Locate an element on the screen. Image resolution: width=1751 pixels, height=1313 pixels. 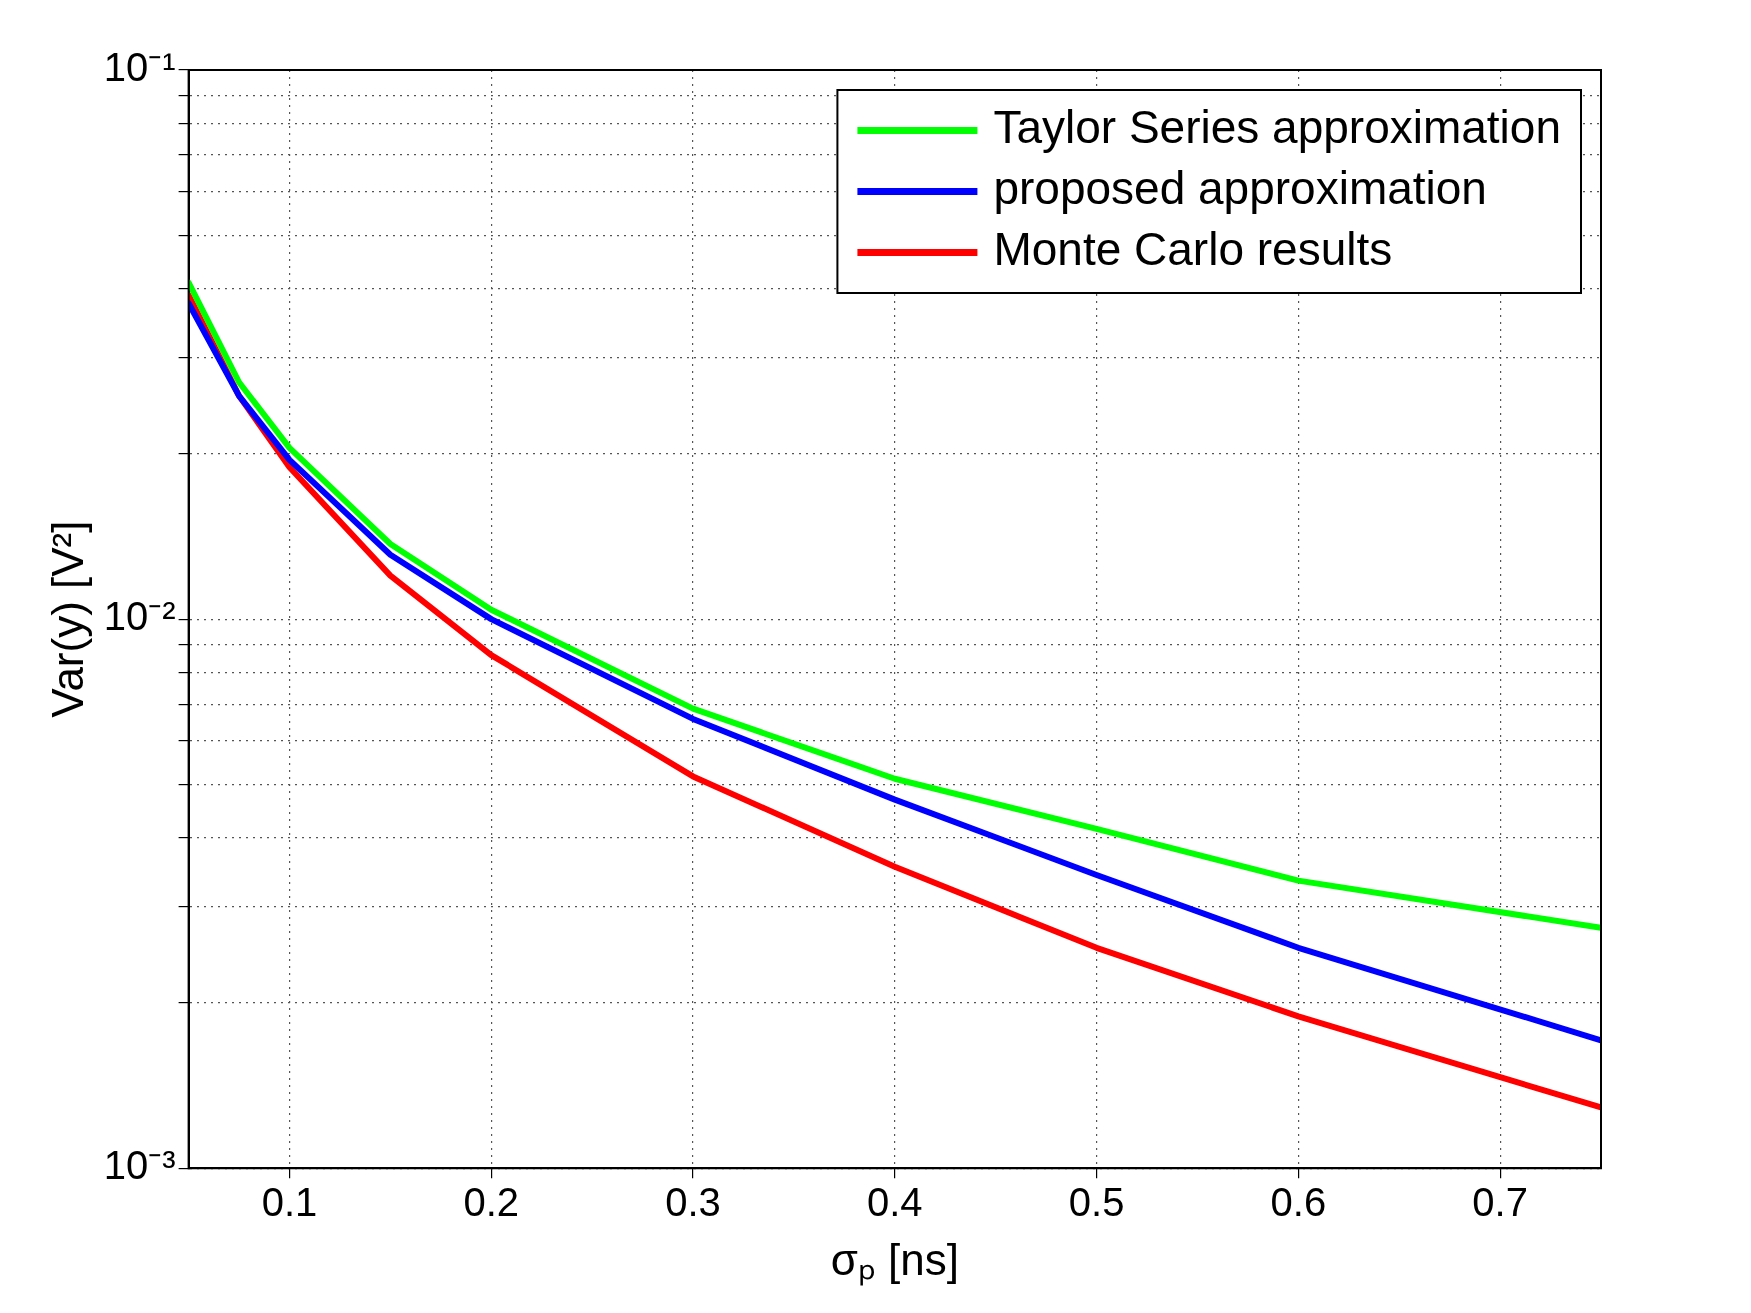
y-tick-label: 10⁻² is located at coordinates (139, 616).